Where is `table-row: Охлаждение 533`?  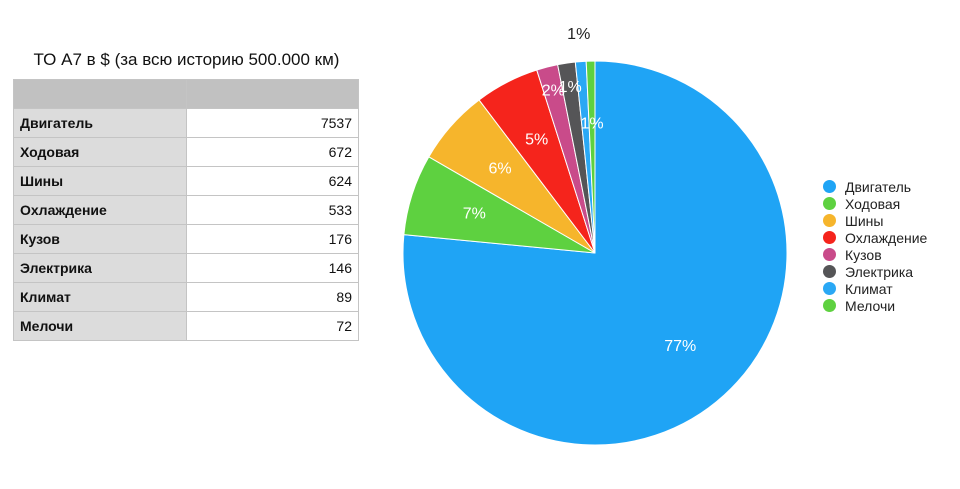
table-row: Охлаждение 533 is located at coordinates (186, 210).